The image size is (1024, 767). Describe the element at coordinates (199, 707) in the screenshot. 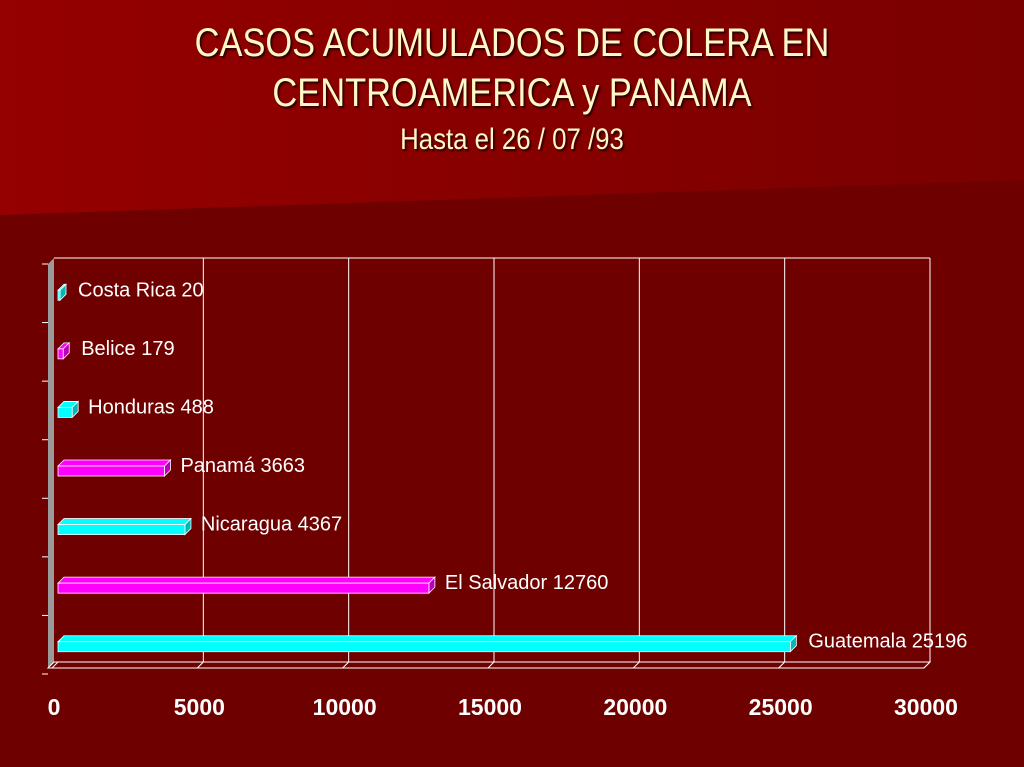

I see `x-tick-label: 5000` at that location.